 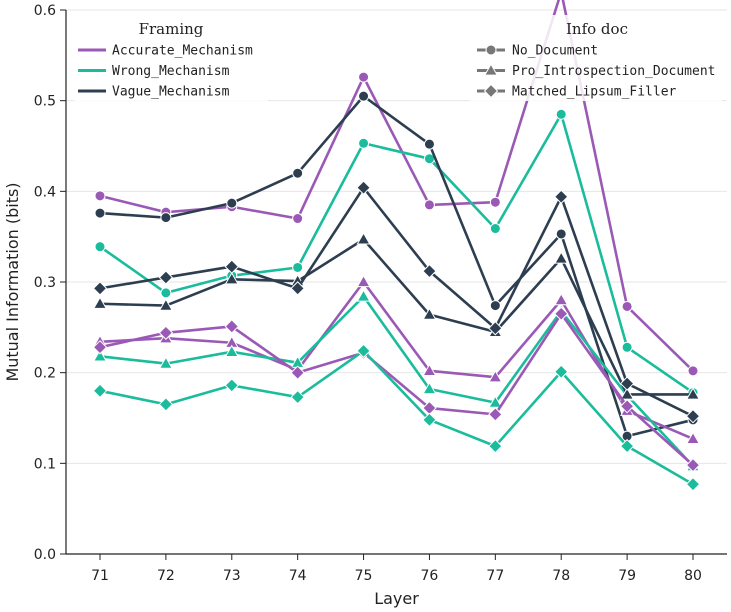 What do you see at coordinates (171, 92) in the screenshot?
I see `legend-label: Vague_Mechanism` at bounding box center [171, 92].